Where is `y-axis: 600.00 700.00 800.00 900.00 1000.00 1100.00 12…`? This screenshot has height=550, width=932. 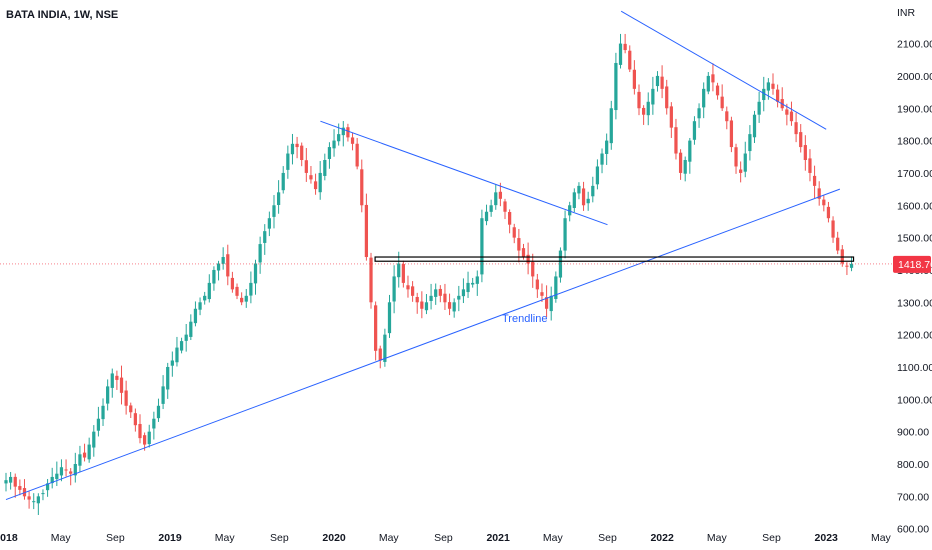 y-axis: 600.00 700.00 800.00 900.00 1000.00 1100.00 12… is located at coordinates (914, 287).